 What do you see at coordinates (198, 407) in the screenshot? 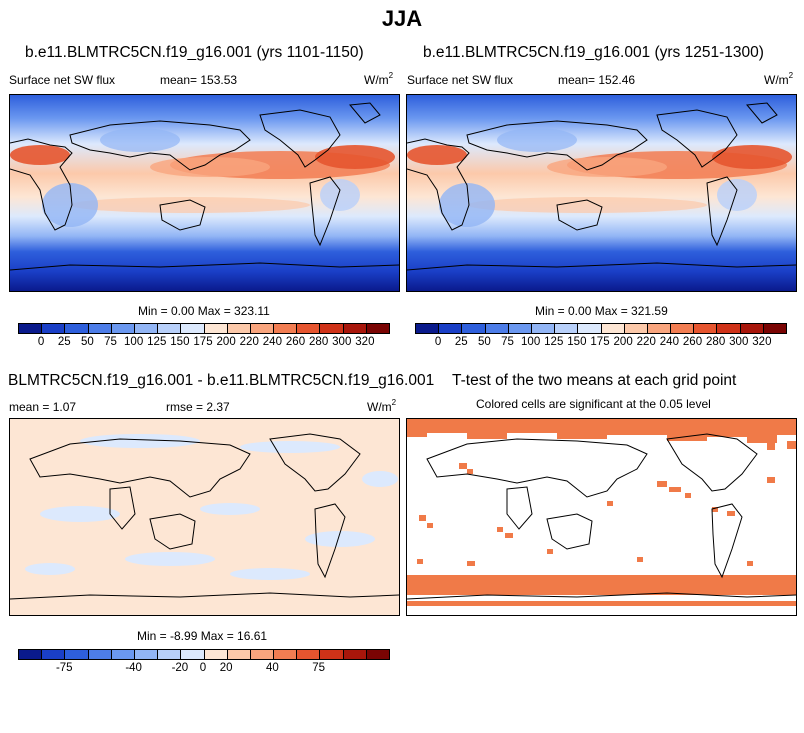
I see `rmse-label-bottom-left: rmse = 2.37` at bounding box center [198, 407].